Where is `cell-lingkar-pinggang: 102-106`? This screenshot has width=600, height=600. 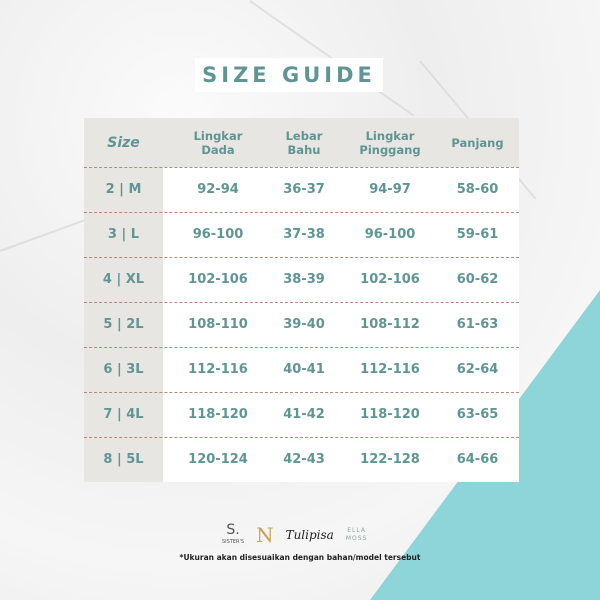 cell-lingkar-pinggang: 102-106 is located at coordinates (390, 279).